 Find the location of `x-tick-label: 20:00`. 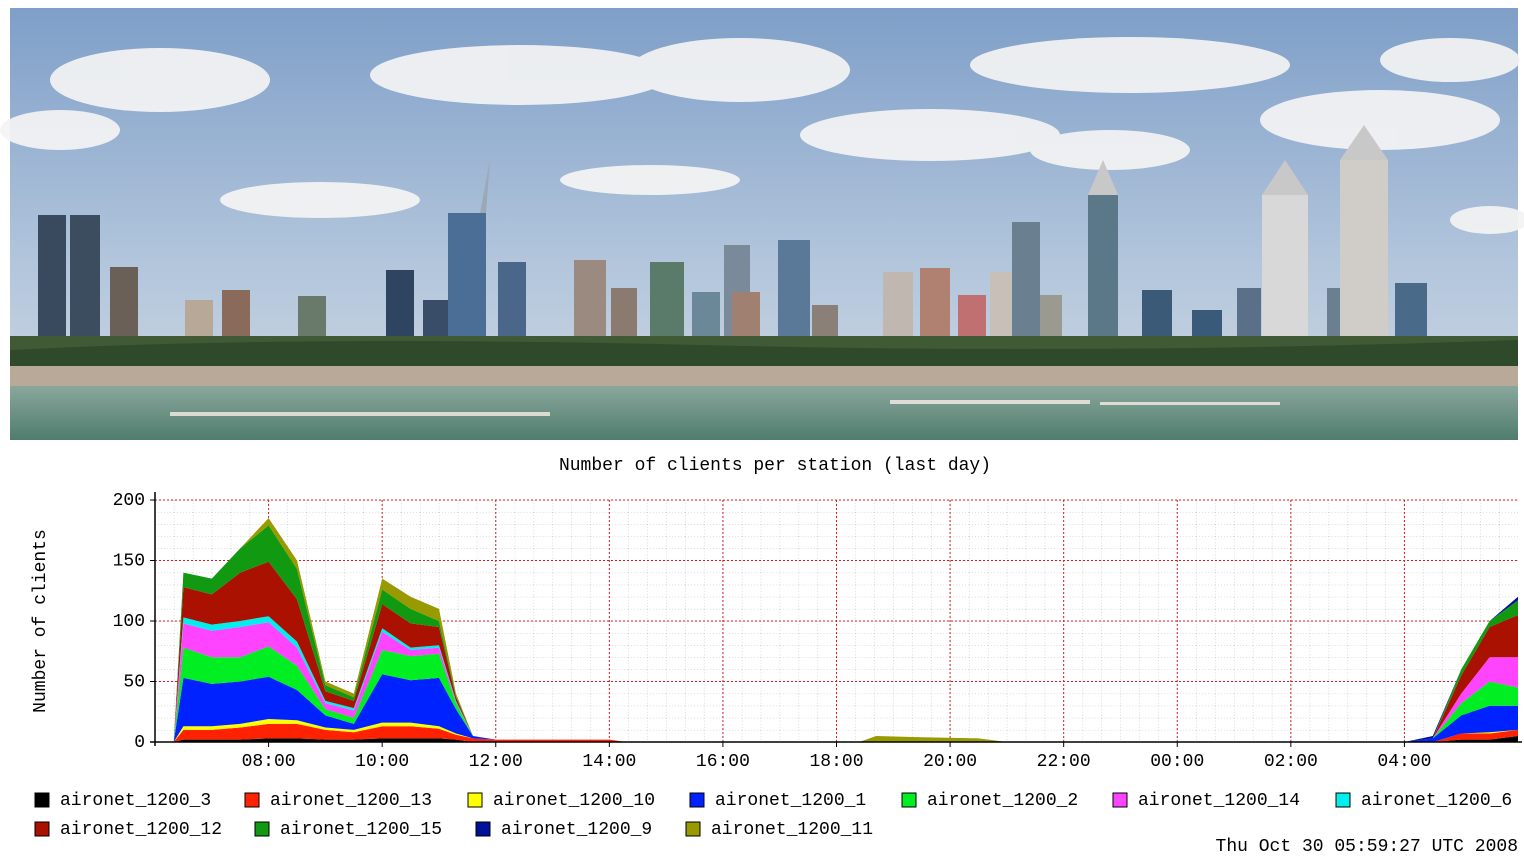

x-tick-label: 20:00 is located at coordinates (950, 762).